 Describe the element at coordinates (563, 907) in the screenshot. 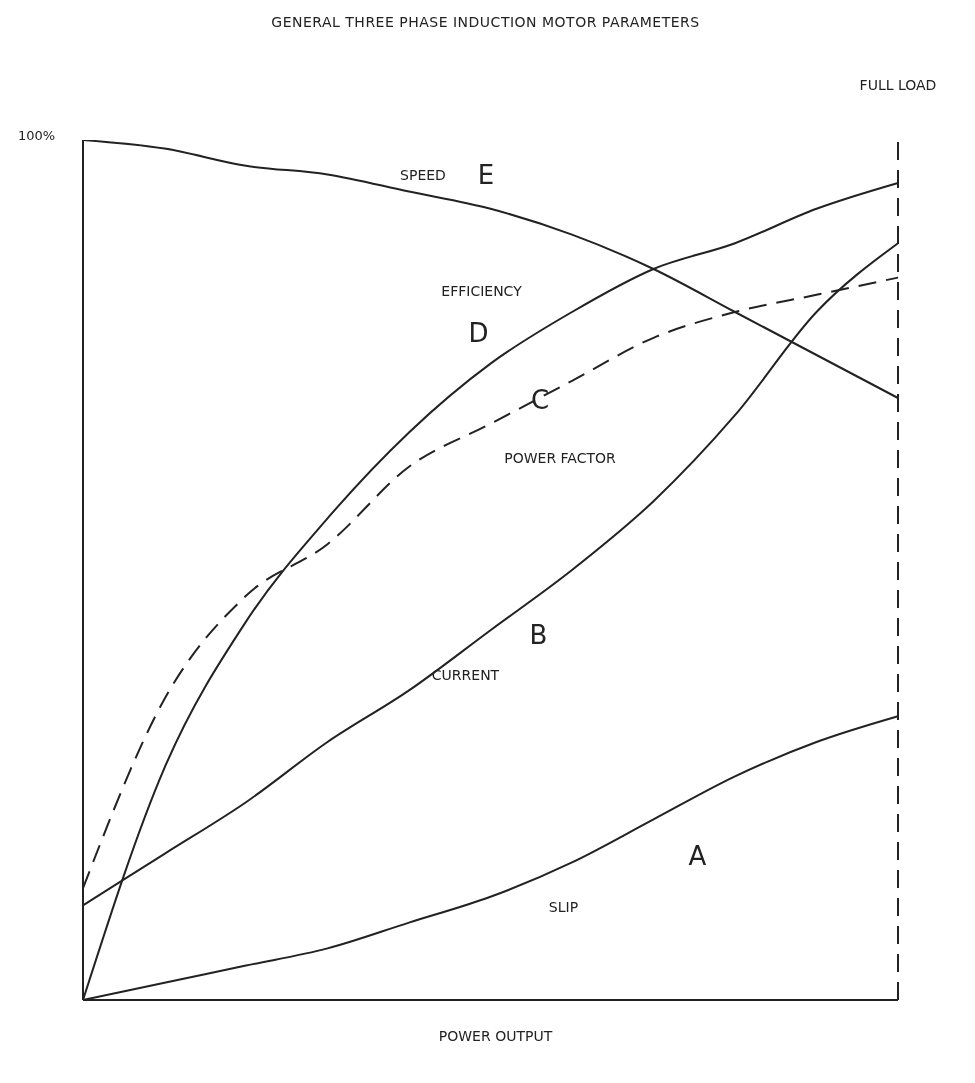

I see `series-label: SLIP` at that location.